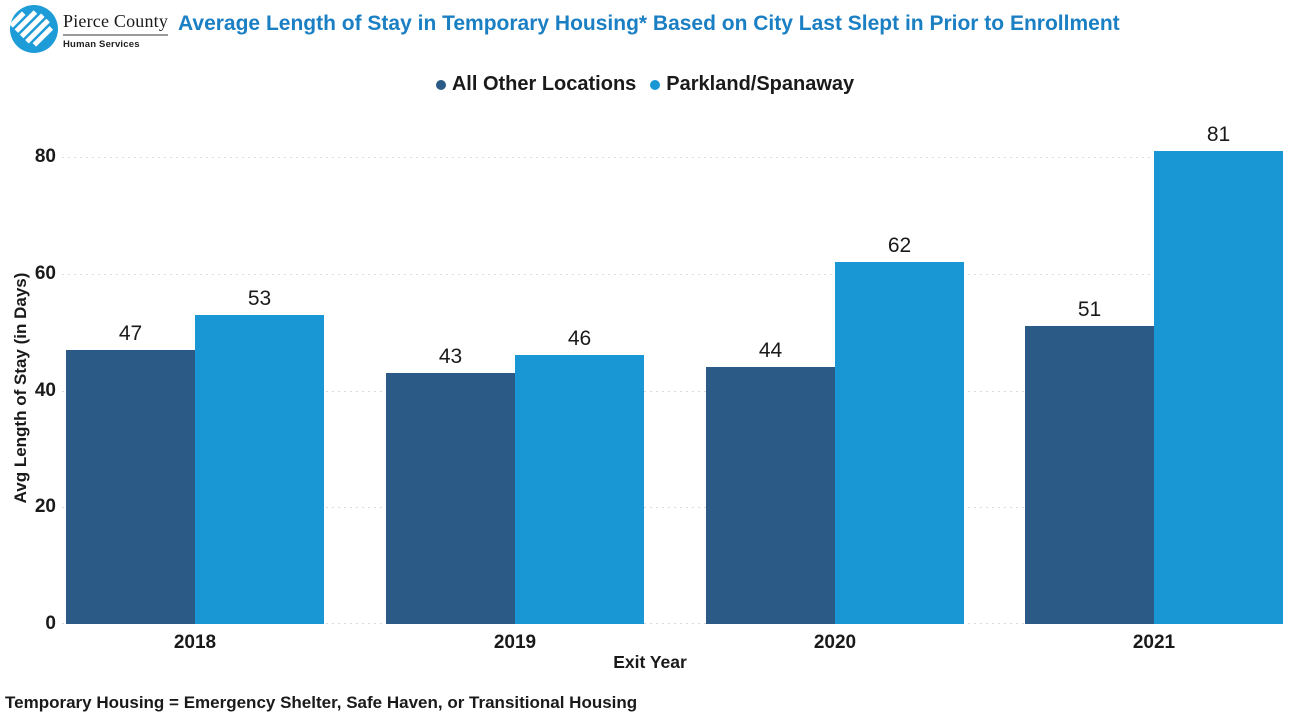 The height and width of the screenshot is (721, 1290). What do you see at coordinates (50, 623) in the screenshot?
I see `y-tick-label: 0` at bounding box center [50, 623].